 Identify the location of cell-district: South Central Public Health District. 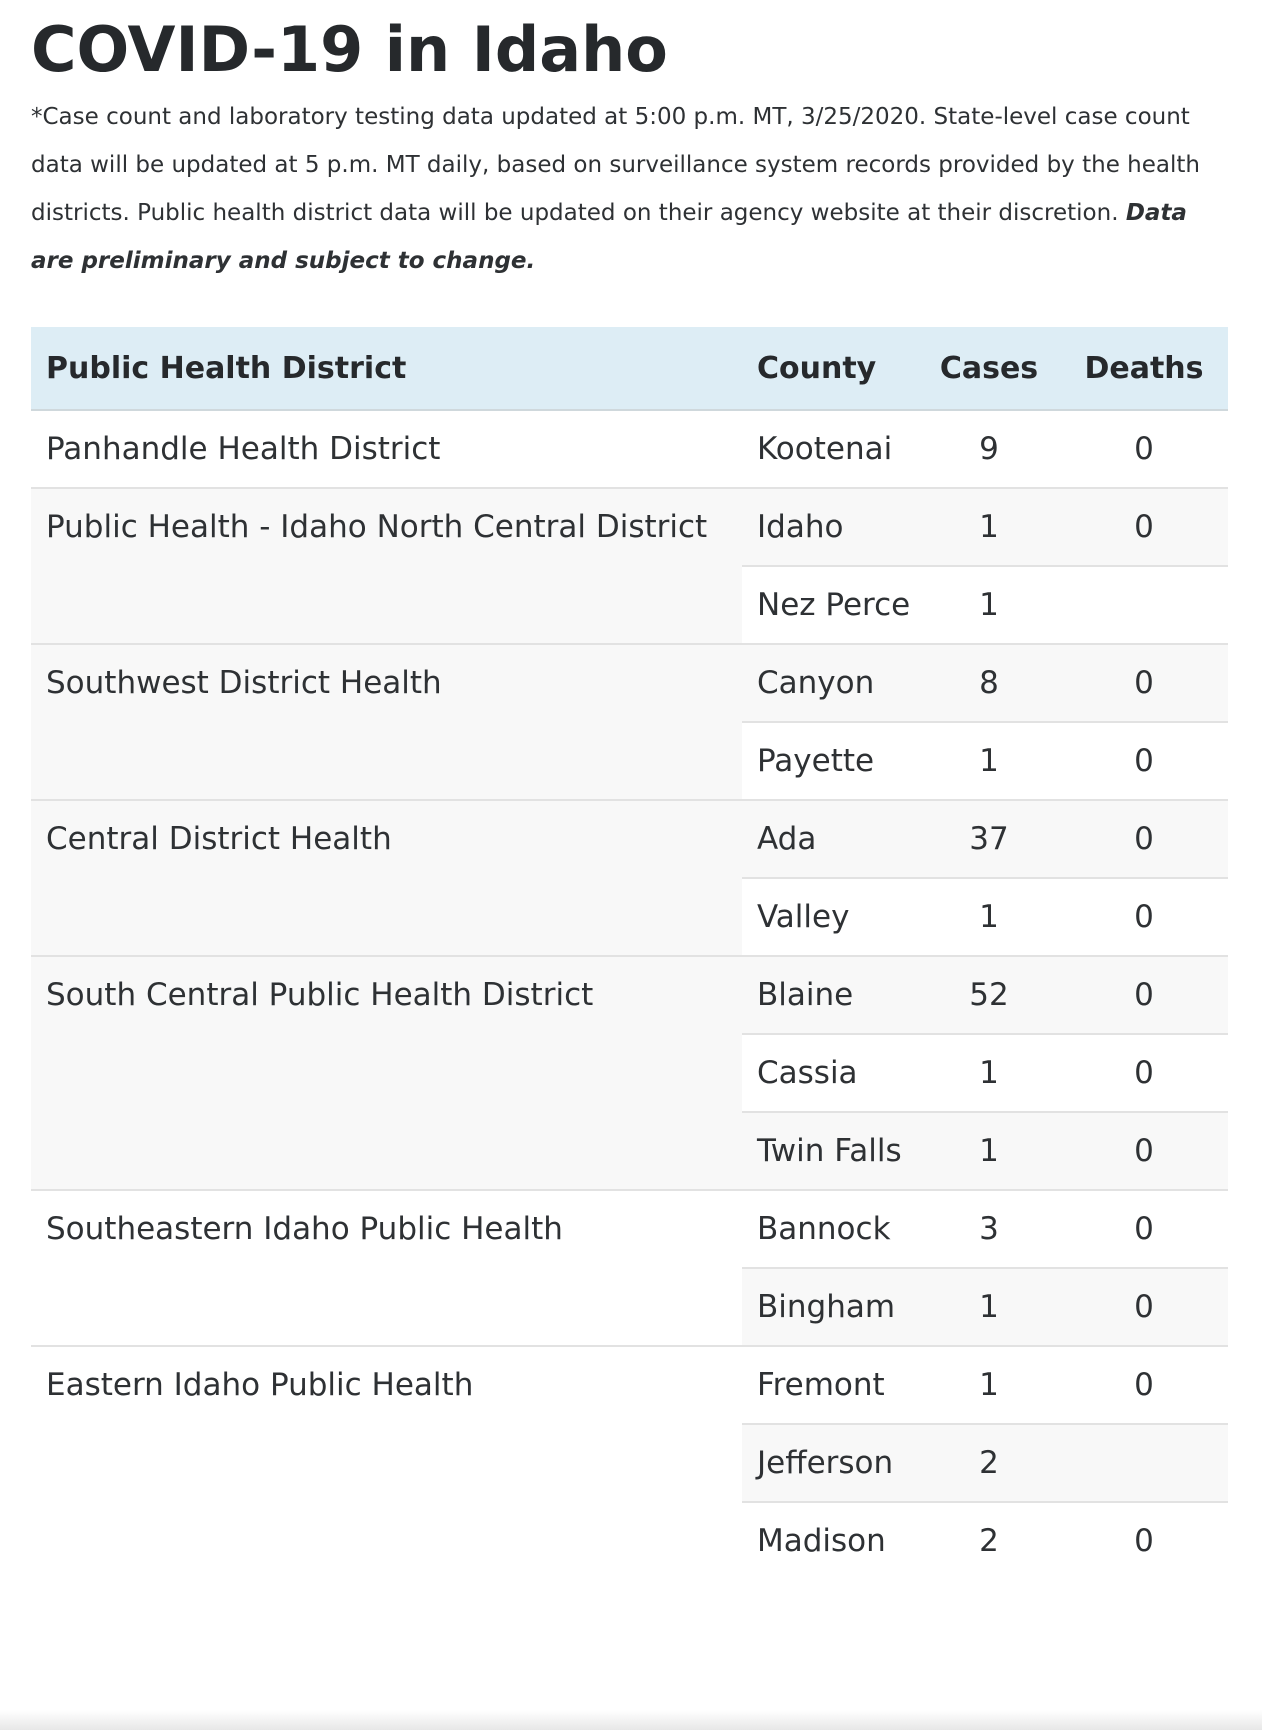
(386, 1072).